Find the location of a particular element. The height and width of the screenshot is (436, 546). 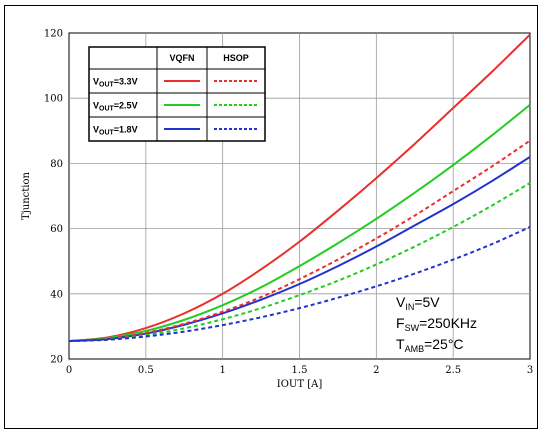

condition-amb: TAMB=25°C is located at coordinates (430, 345).